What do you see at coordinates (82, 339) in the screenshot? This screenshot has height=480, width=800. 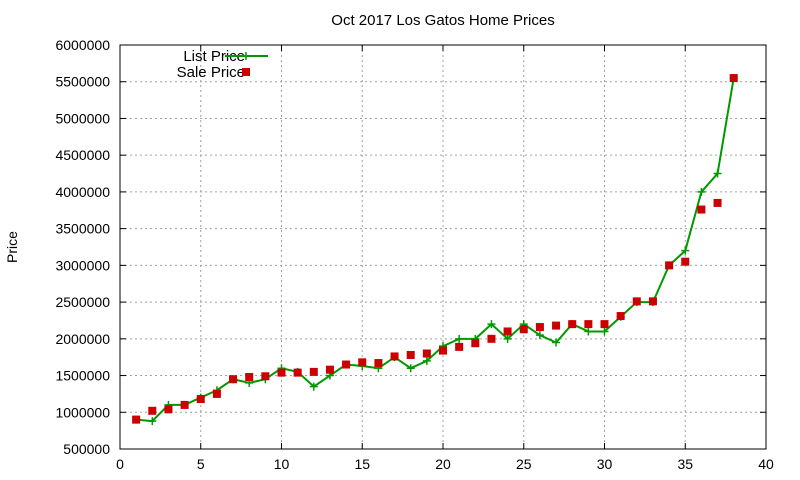 I see `y-tick-label: 2000000` at bounding box center [82, 339].